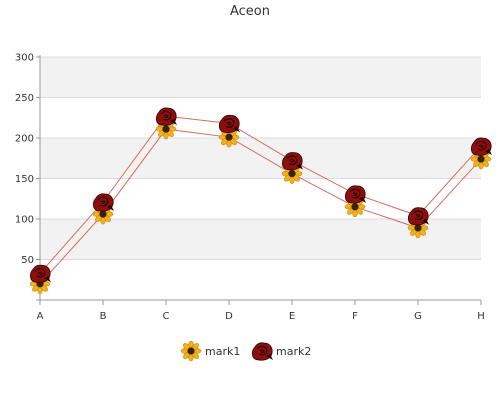  I want to click on x-tick-label: E, so click(292, 316).